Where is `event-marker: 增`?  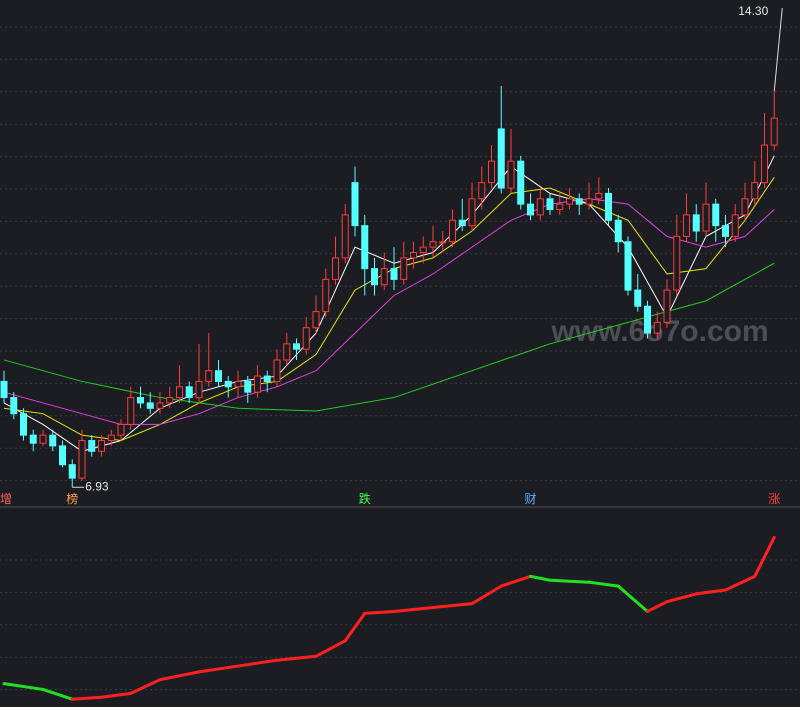 event-marker: 增 is located at coordinates (6, 499).